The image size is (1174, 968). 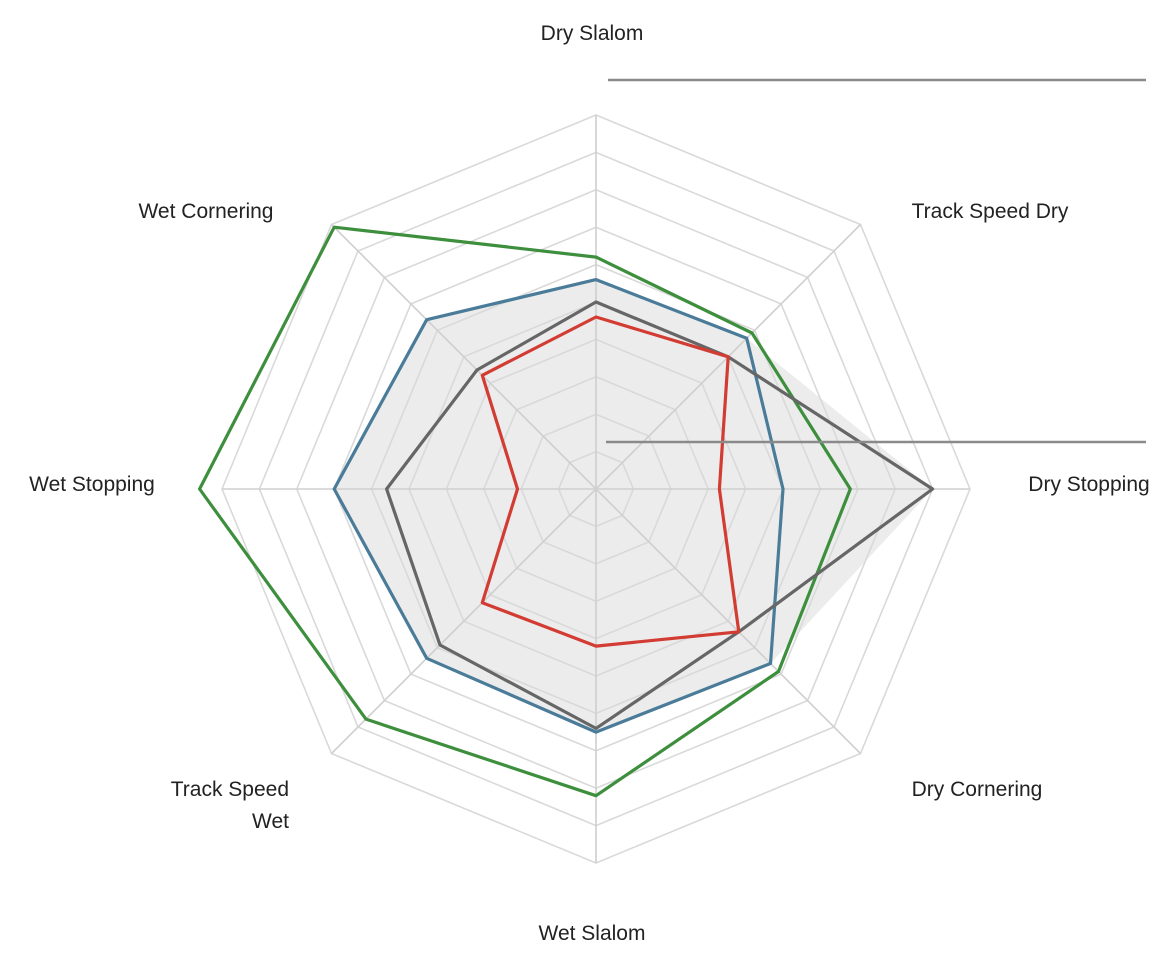 I want to click on axis-label-line: Dry Slalom, so click(x=592, y=33).